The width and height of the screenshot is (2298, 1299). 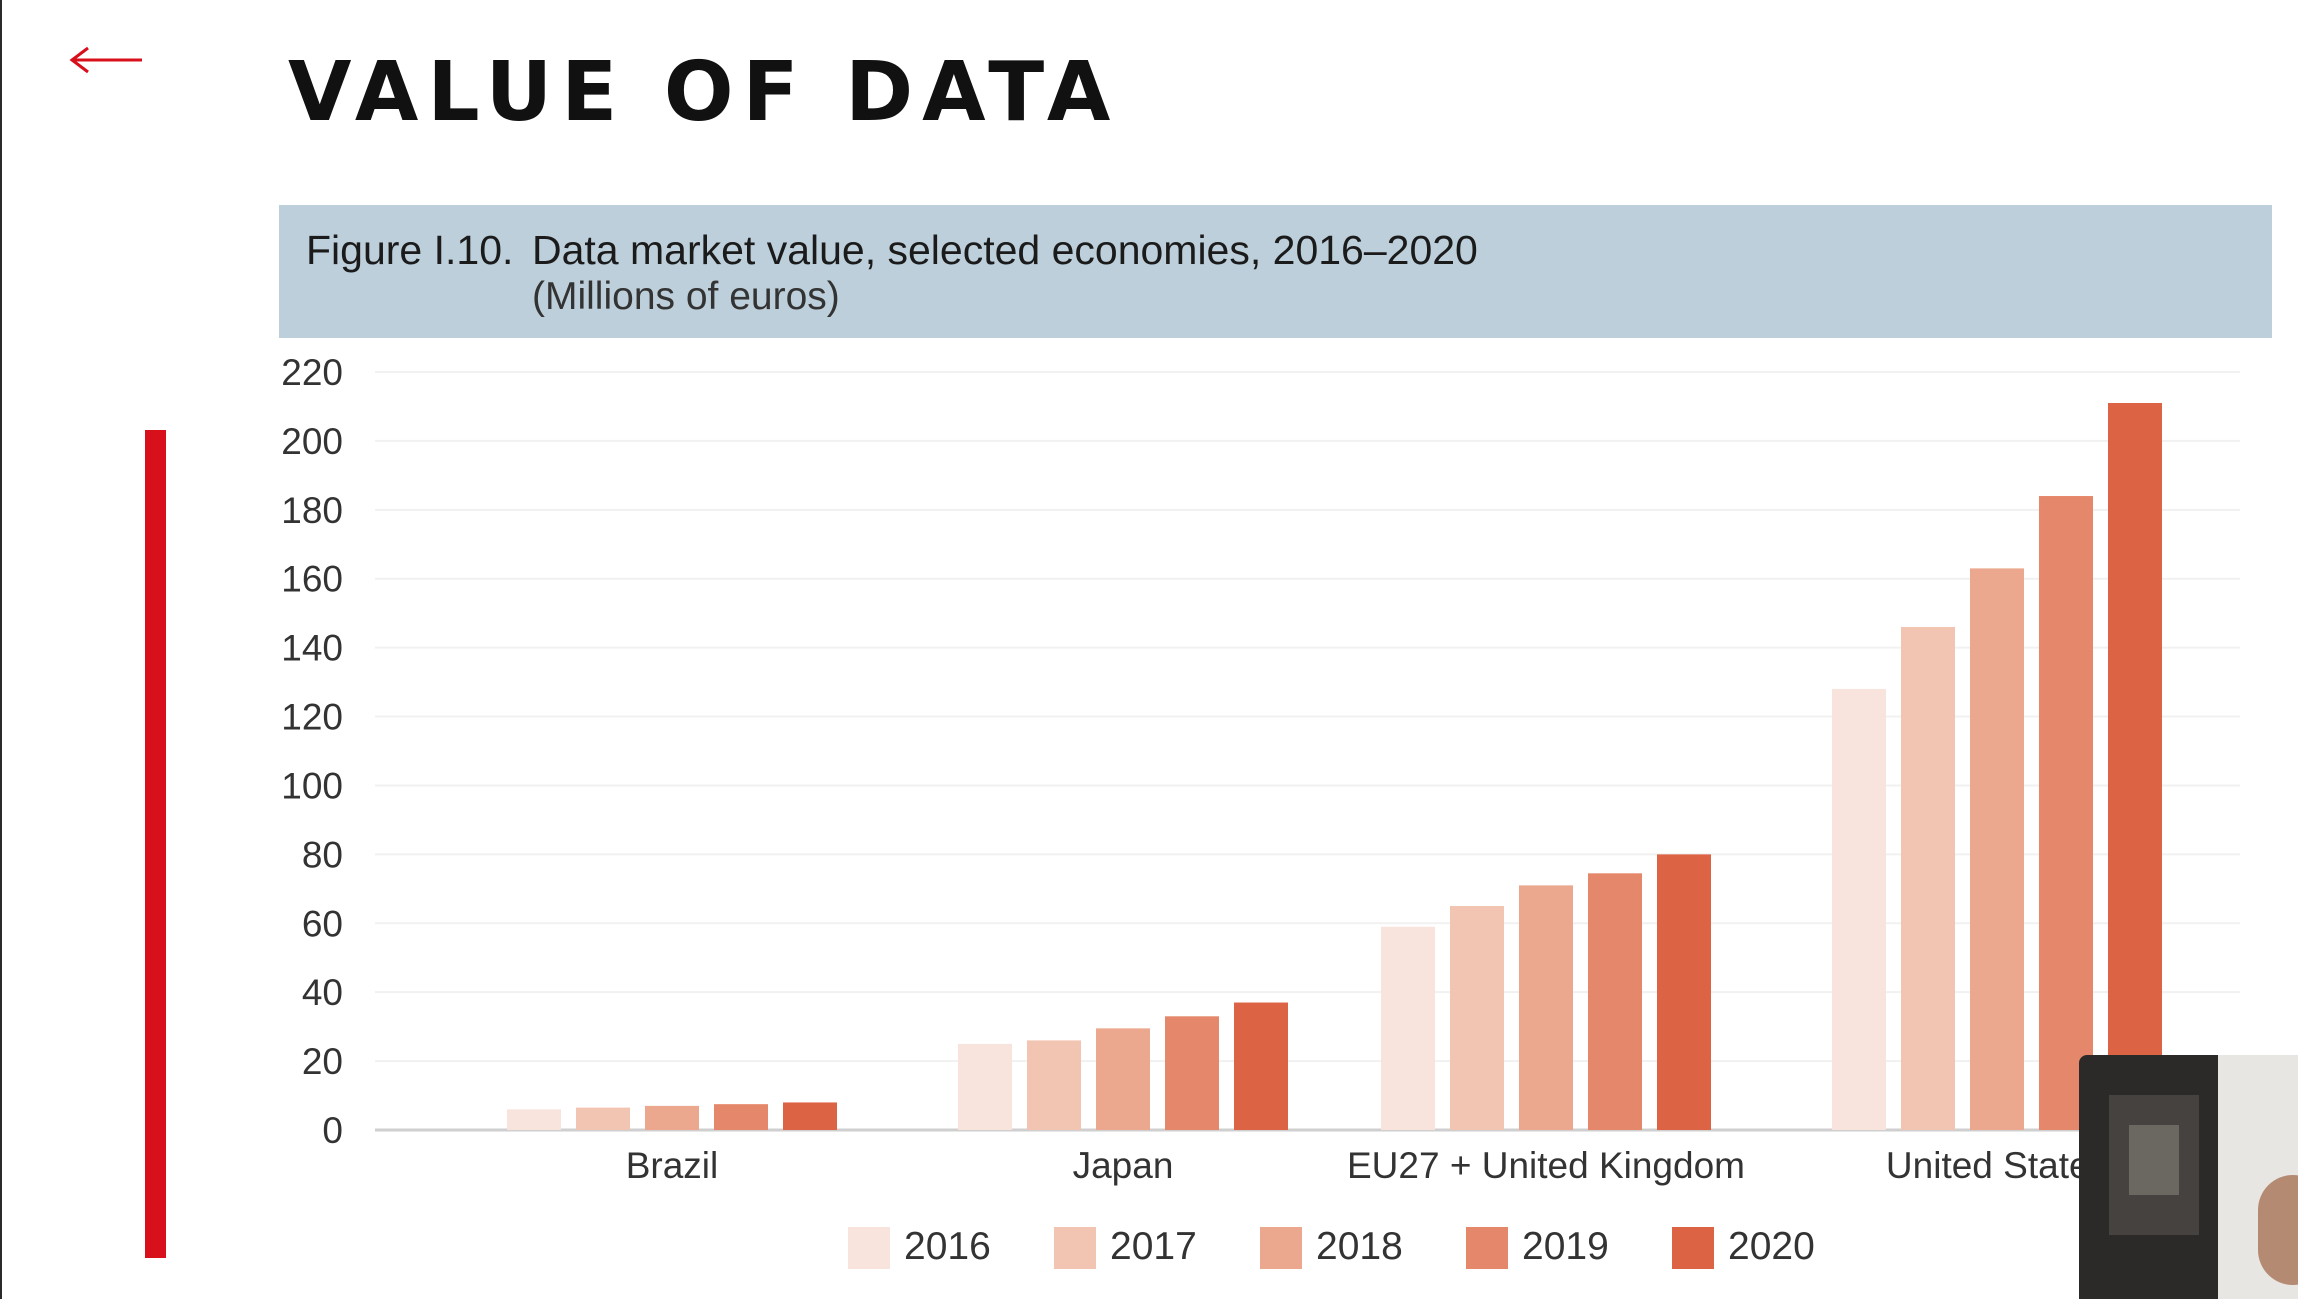 What do you see at coordinates (155, 844) in the screenshot?
I see `accent-bar` at bounding box center [155, 844].